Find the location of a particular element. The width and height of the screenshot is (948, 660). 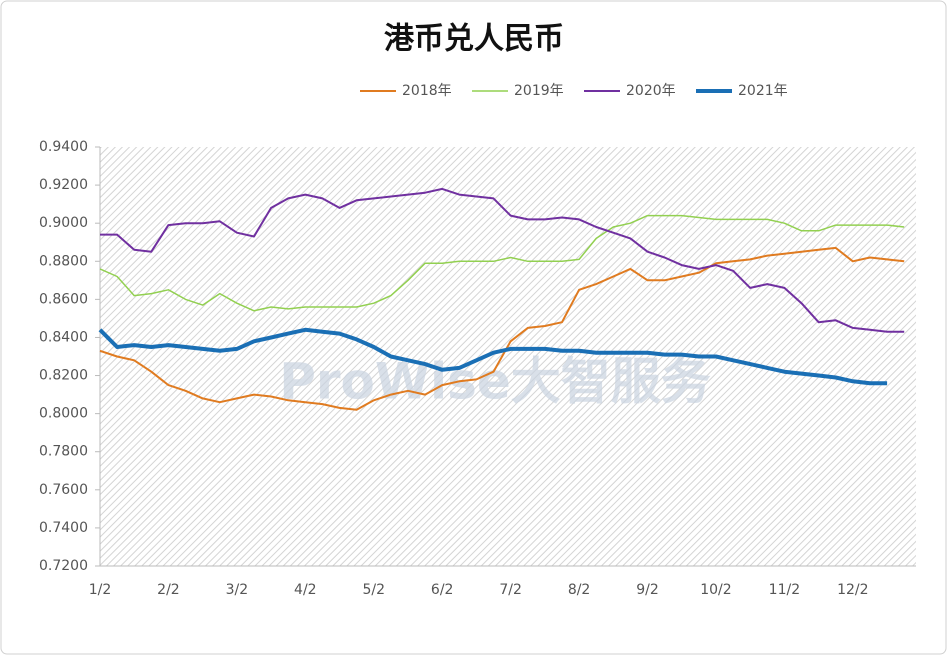

x-tick-label: 4/2 is located at coordinates (305, 590).